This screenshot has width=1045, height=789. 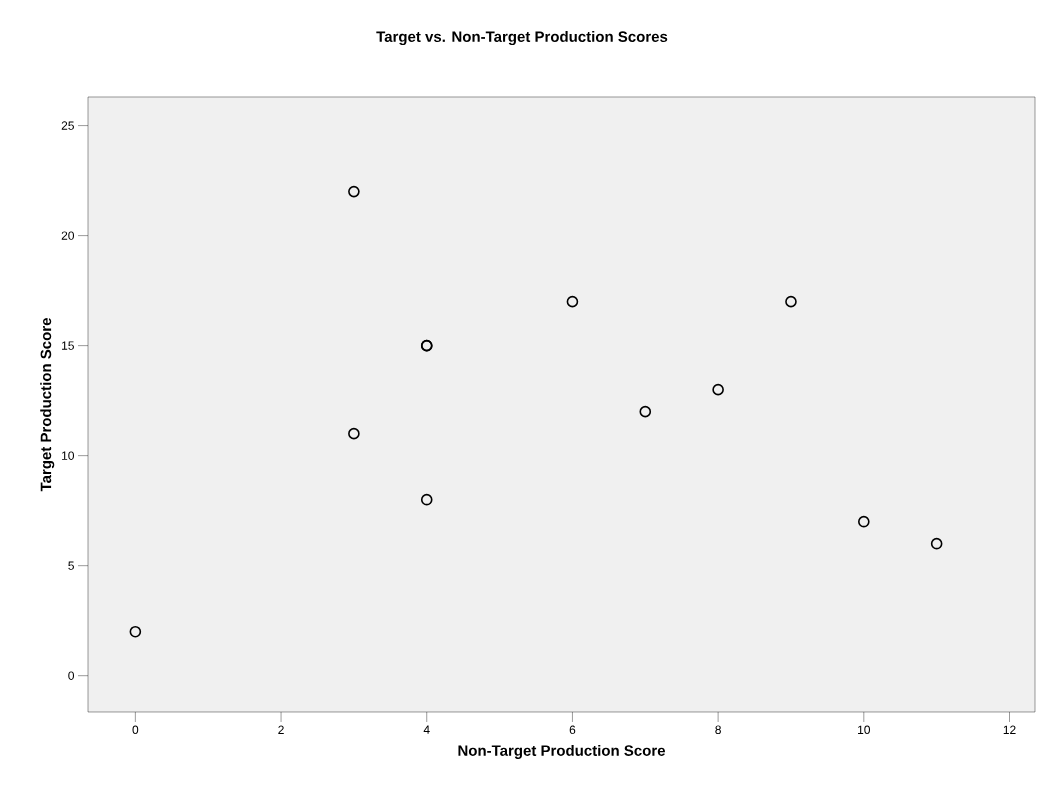 What do you see at coordinates (718, 730) in the screenshot?
I see `x-tick-label: 8` at bounding box center [718, 730].